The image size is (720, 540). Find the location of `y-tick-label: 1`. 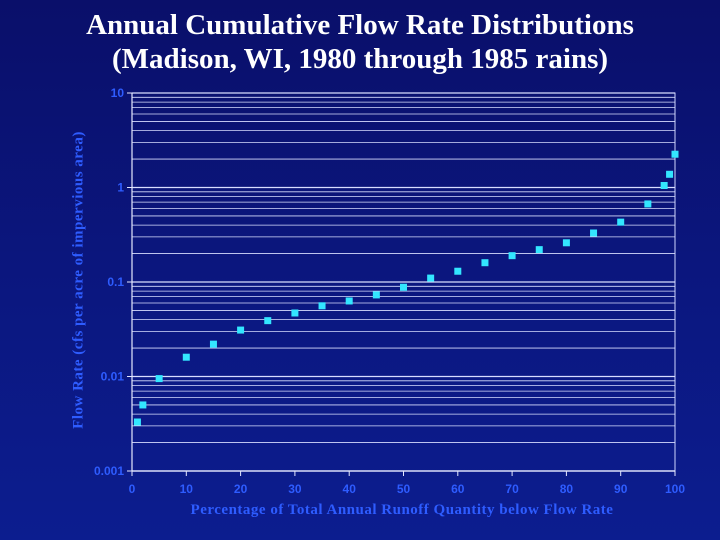

y-tick-label: 1 is located at coordinates (120, 188).